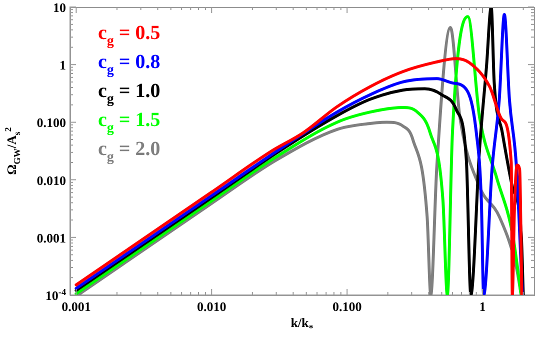 Image resolution: width=540 pixels, height=337 pixels. What do you see at coordinates (59, 7) in the screenshot?
I see `y-tick-label: 10` at bounding box center [59, 7].